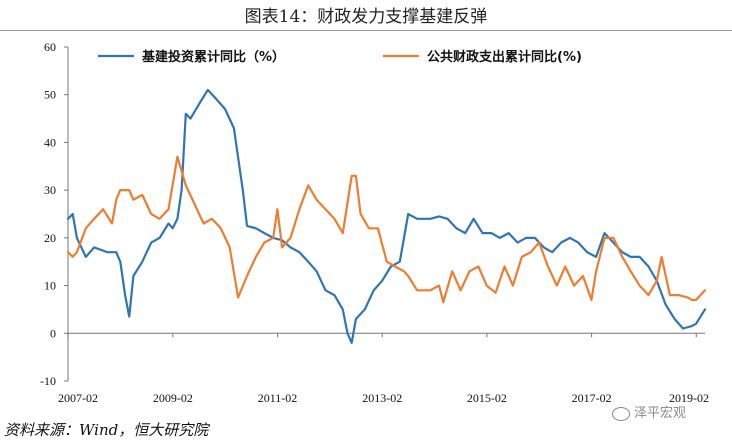  Describe the element at coordinates (366, 30) in the screenshot. I see `title-divider` at that location.